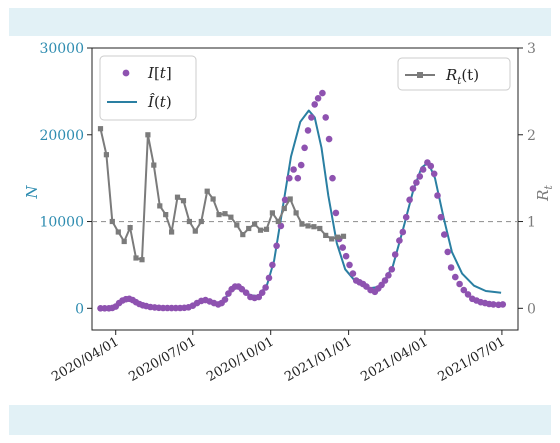 This screenshot has width=560, height=443. What do you see at coordinates (531, 223) in the screenshot?
I see `right-tick-label: 1` at bounding box center [531, 223].